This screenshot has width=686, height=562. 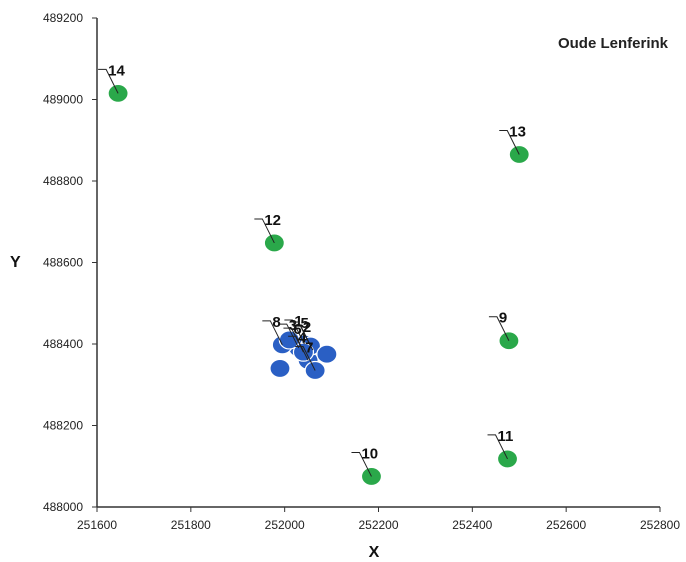 I want to click on point-label: 10, so click(x=369, y=453).